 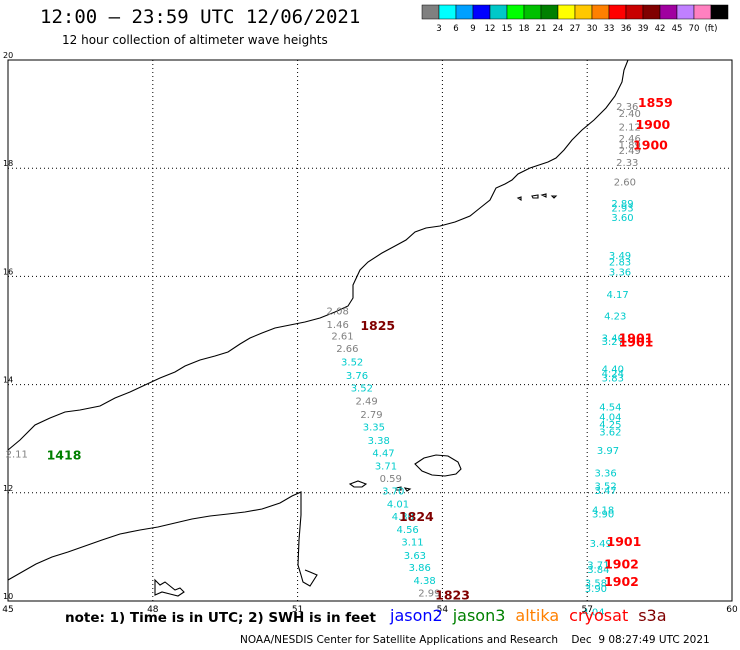 What do you see at coordinates (625, 183) in the screenshot?
I see `wave-height-reading: 2.60` at bounding box center [625, 183].